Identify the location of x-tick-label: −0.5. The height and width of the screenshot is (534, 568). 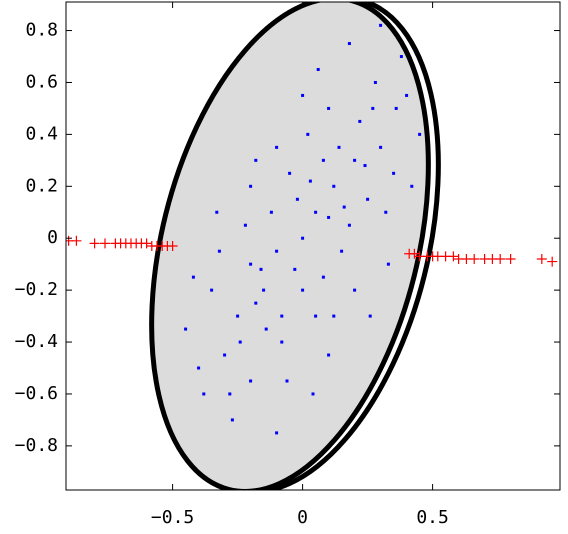
(172, 517).